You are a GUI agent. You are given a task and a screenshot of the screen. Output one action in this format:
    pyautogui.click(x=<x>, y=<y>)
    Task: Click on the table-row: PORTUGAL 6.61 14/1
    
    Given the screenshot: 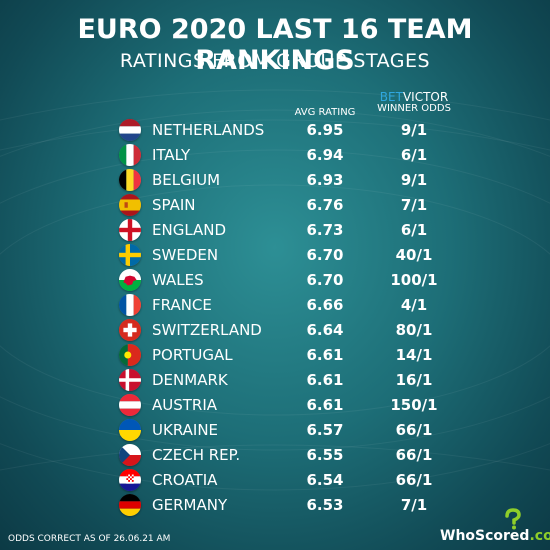 What is the action you would take?
    pyautogui.click(x=275, y=355)
    